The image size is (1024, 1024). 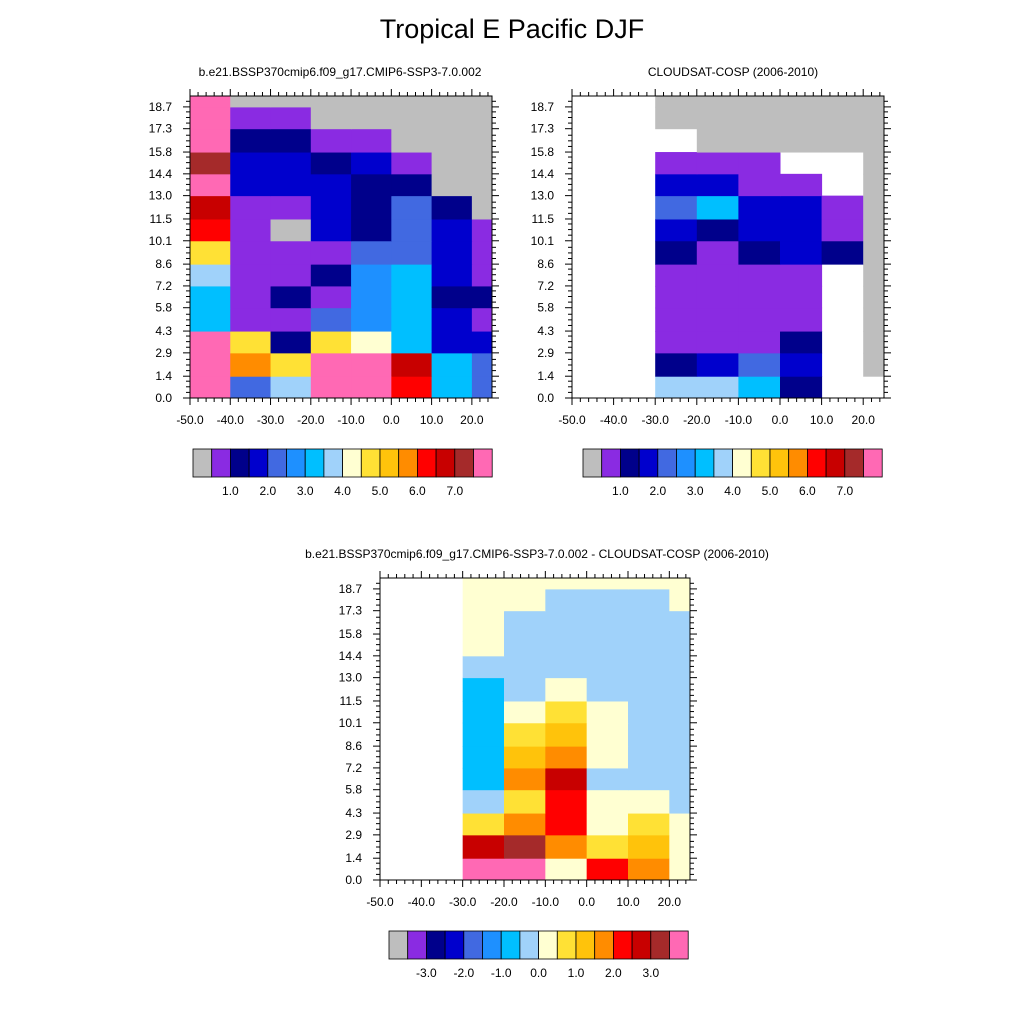 I want to click on y-tick-label: 8.6, so click(x=545, y=264).